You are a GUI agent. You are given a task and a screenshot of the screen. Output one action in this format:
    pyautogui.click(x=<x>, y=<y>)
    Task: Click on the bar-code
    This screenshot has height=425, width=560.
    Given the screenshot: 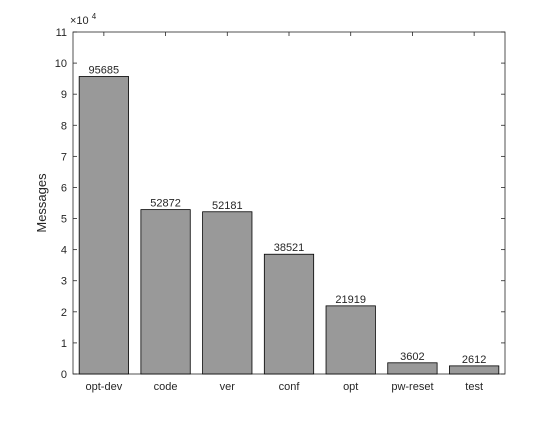 What is the action you would take?
    pyautogui.click(x=165, y=292)
    